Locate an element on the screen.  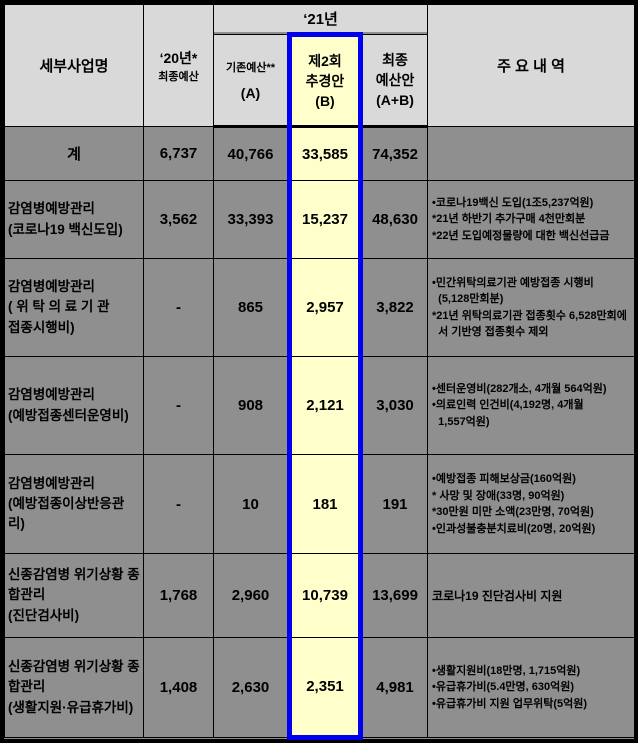
budget-2020-cell: 6,737 is located at coordinates (178, 153).